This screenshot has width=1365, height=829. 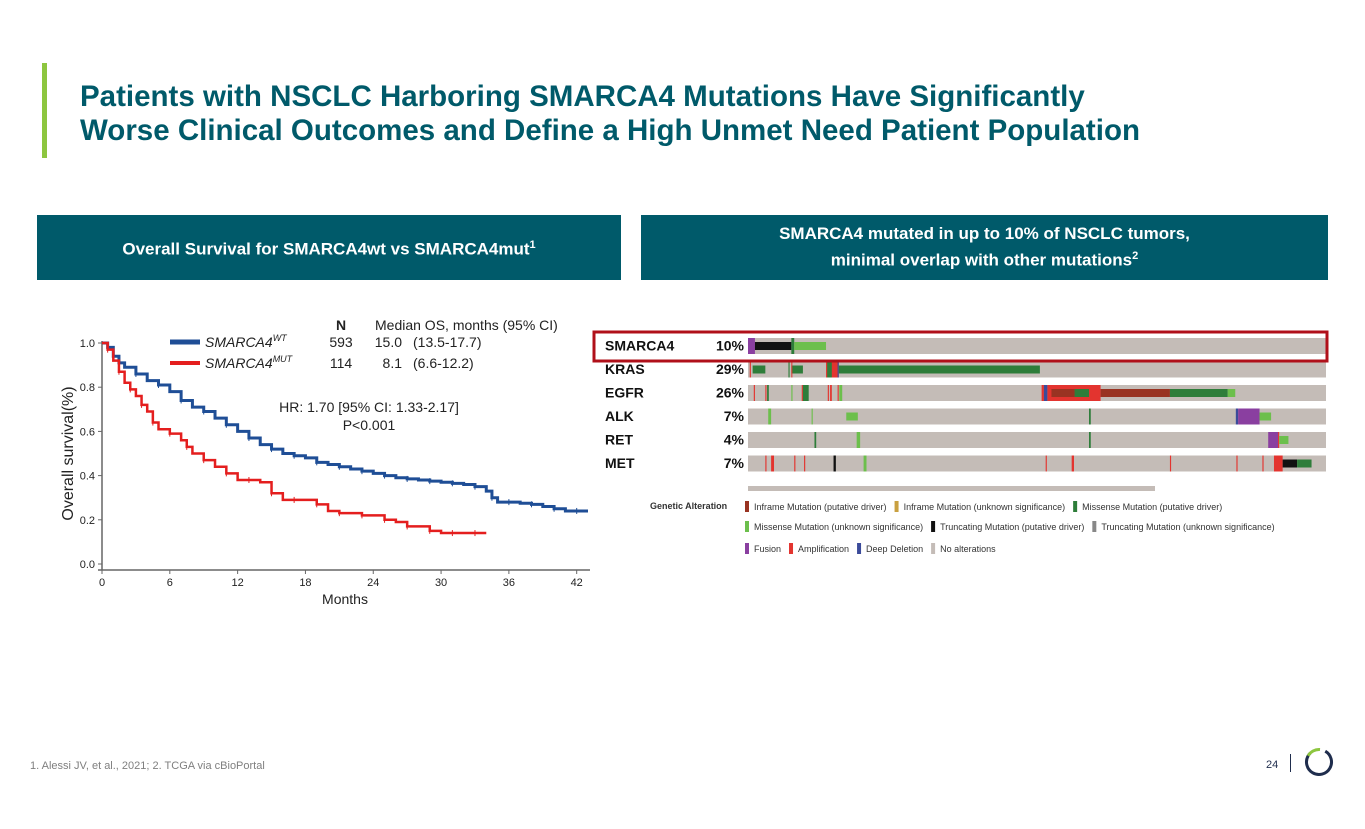 I want to click on series-wt-line, so click(x=345, y=427).